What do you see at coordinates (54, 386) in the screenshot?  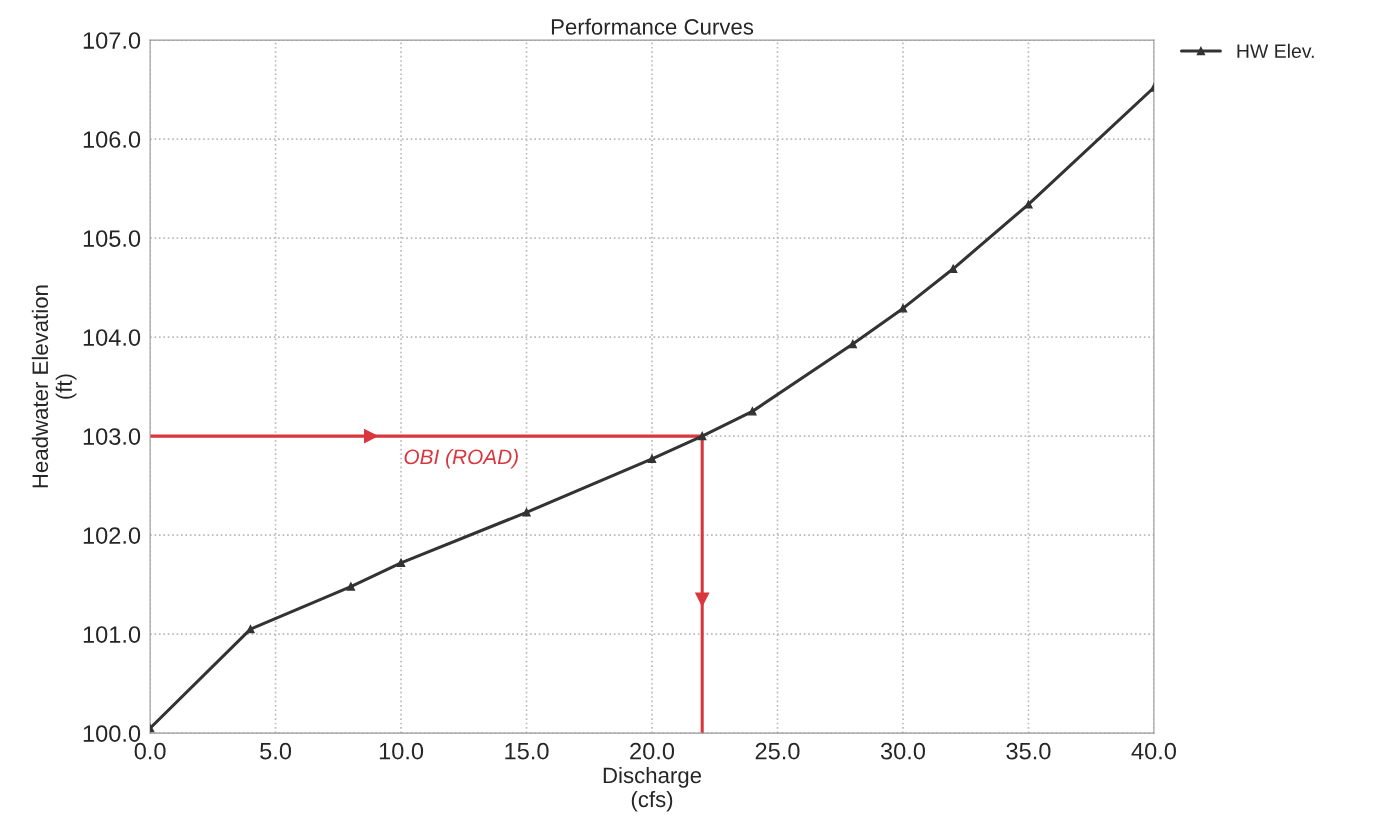 I see `y-axis-title: Headwater Elevation (ft)` at bounding box center [54, 386].